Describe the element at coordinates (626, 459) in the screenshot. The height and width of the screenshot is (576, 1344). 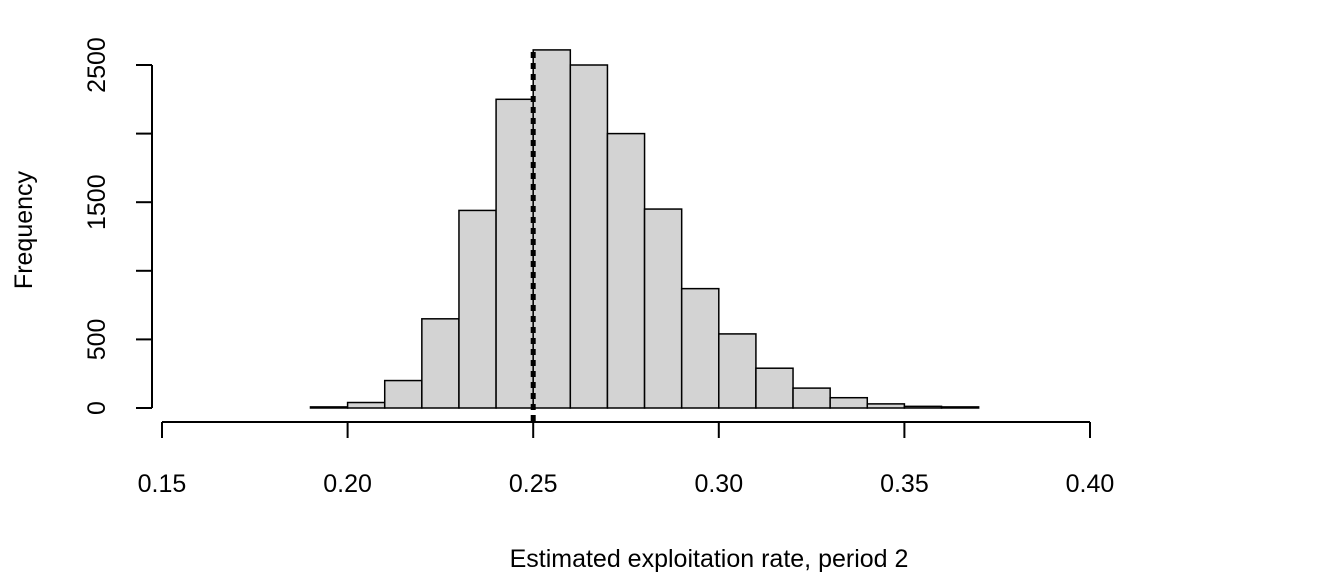
I see `x-axis: 0.15 0.20 0.25 0.30 0.35 0.40` at that location.